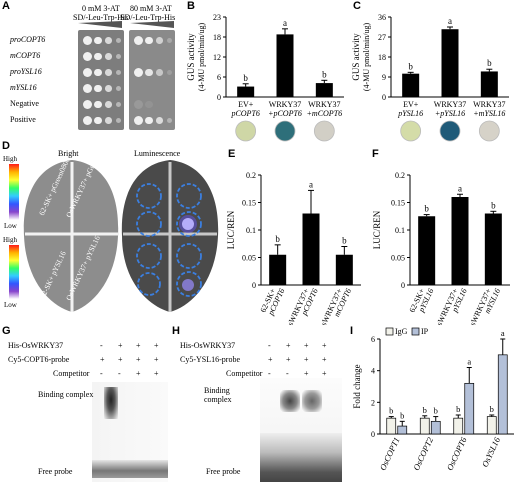 The width and height of the screenshot is (520, 487). Describe the element at coordinates (176, 331) in the screenshot. I see `panel-label-h: H` at that location.